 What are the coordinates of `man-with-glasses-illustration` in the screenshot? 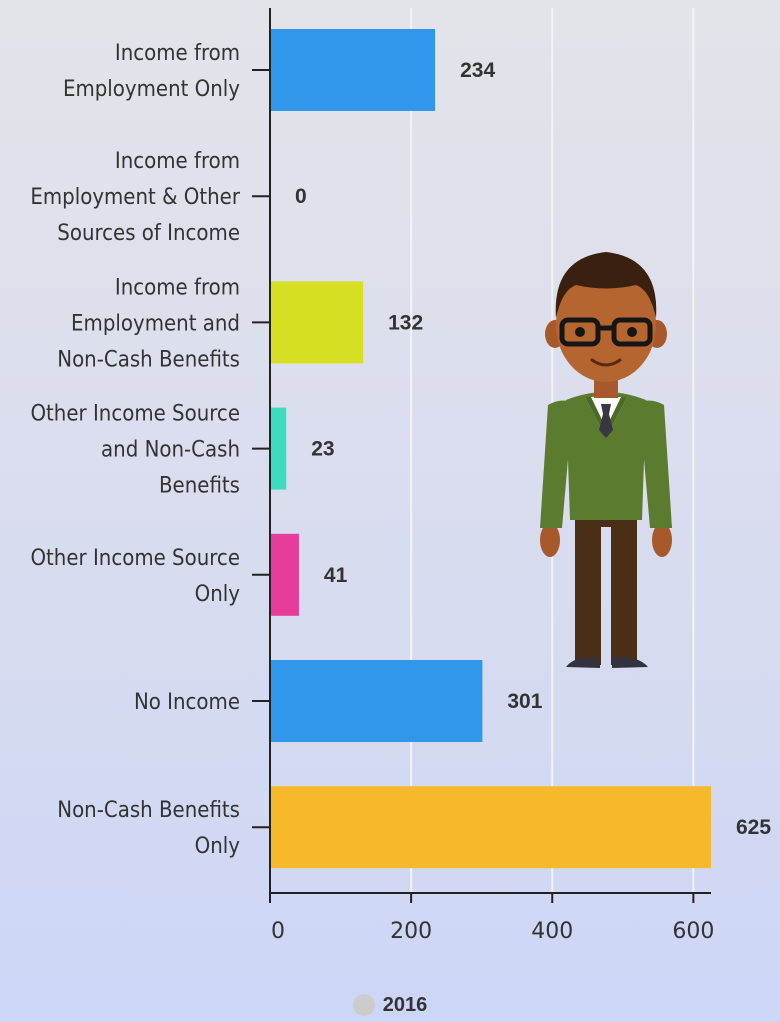 It's located at (606, 460).